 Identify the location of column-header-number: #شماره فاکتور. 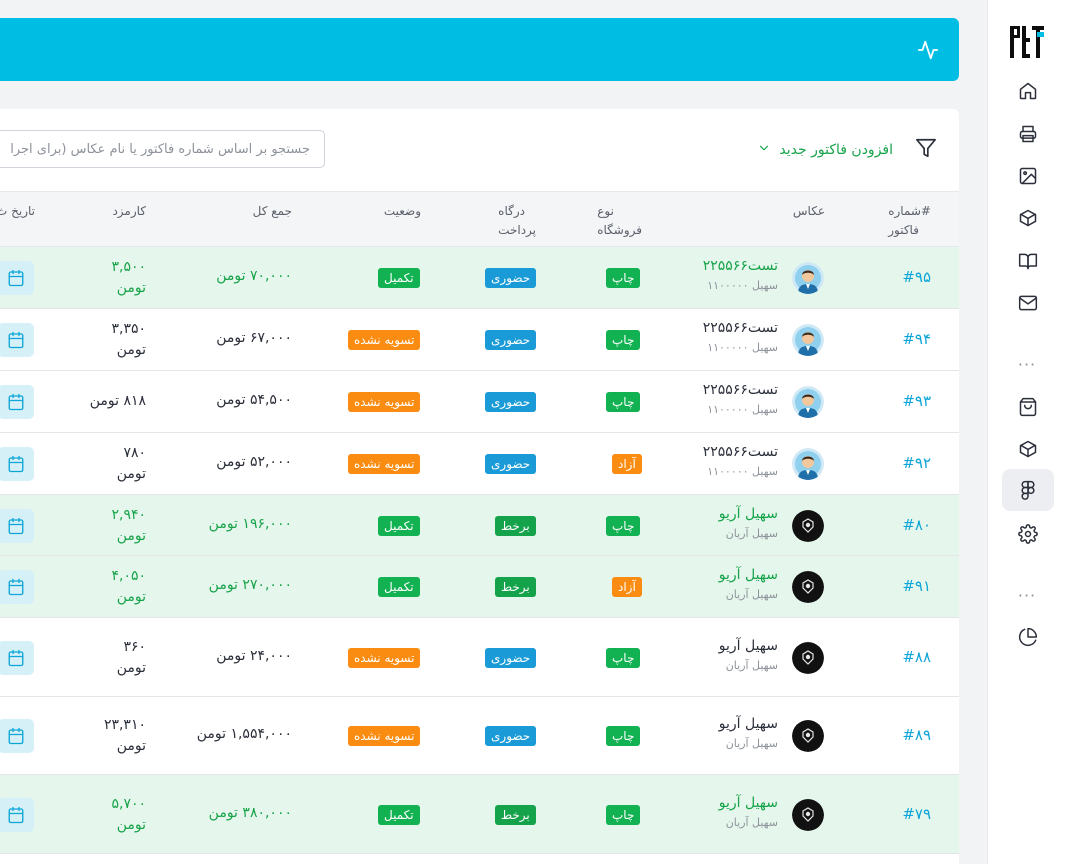
(909, 220).